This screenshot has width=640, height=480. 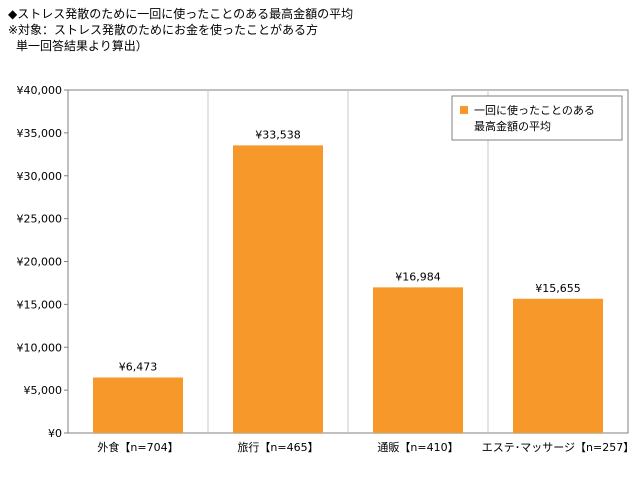 What do you see at coordinates (138, 366) in the screenshot?
I see `bar-value-label: ¥6,473` at bounding box center [138, 366].